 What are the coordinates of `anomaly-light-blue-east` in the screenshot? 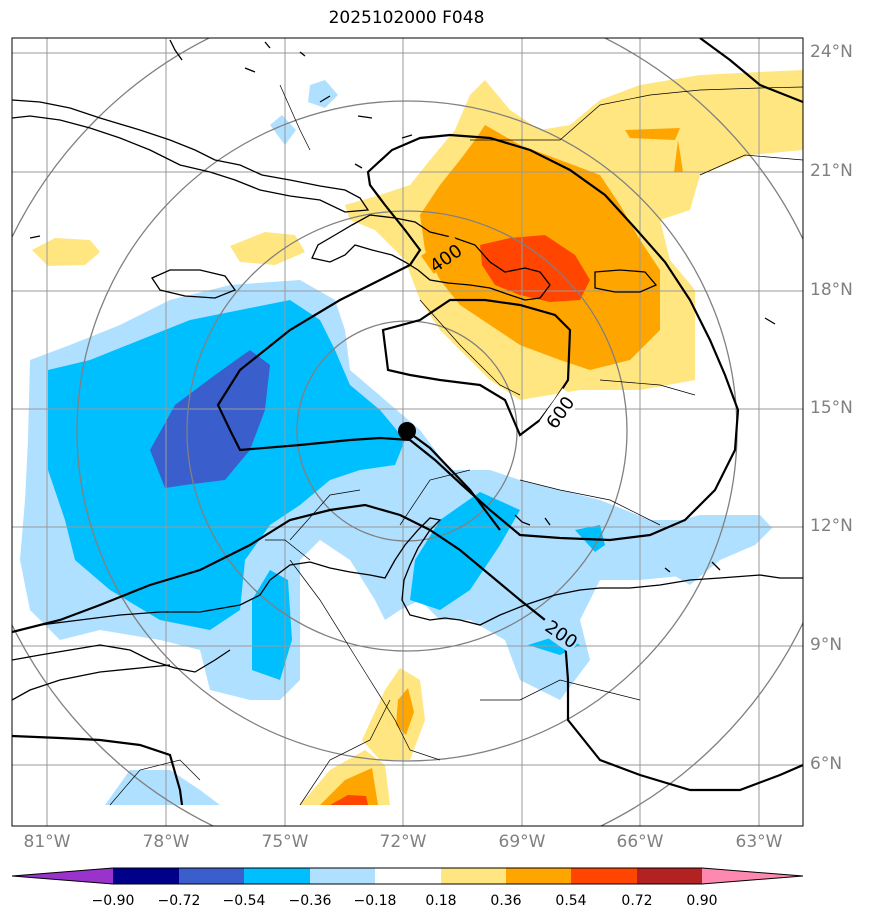 It's located at (717, 550).